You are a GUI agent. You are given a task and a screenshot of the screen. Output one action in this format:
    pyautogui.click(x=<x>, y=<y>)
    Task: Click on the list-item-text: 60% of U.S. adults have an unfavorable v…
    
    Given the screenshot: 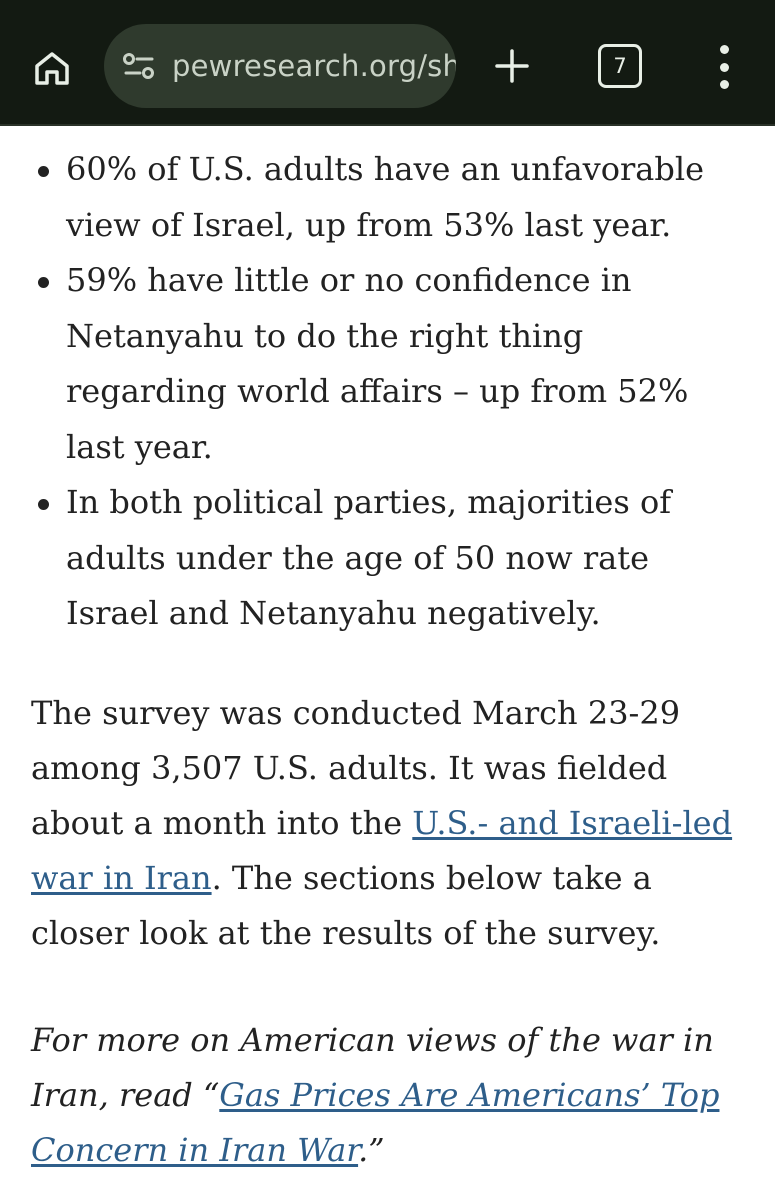 What is the action you would take?
    pyautogui.click(x=385, y=197)
    